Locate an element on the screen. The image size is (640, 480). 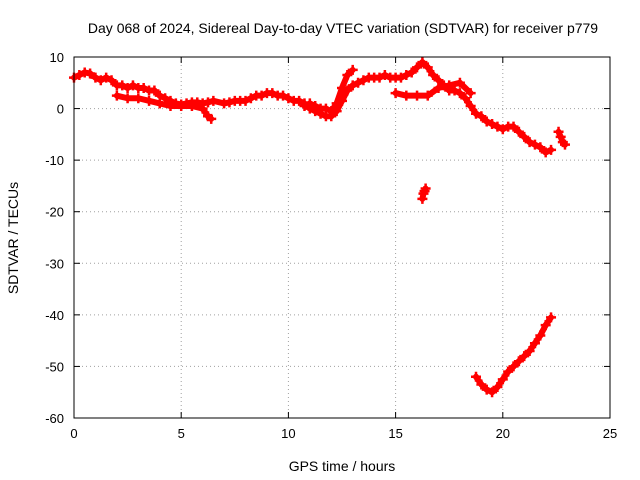
y-axis-label: SDTVAR / TECUs is located at coordinates (13, 238).